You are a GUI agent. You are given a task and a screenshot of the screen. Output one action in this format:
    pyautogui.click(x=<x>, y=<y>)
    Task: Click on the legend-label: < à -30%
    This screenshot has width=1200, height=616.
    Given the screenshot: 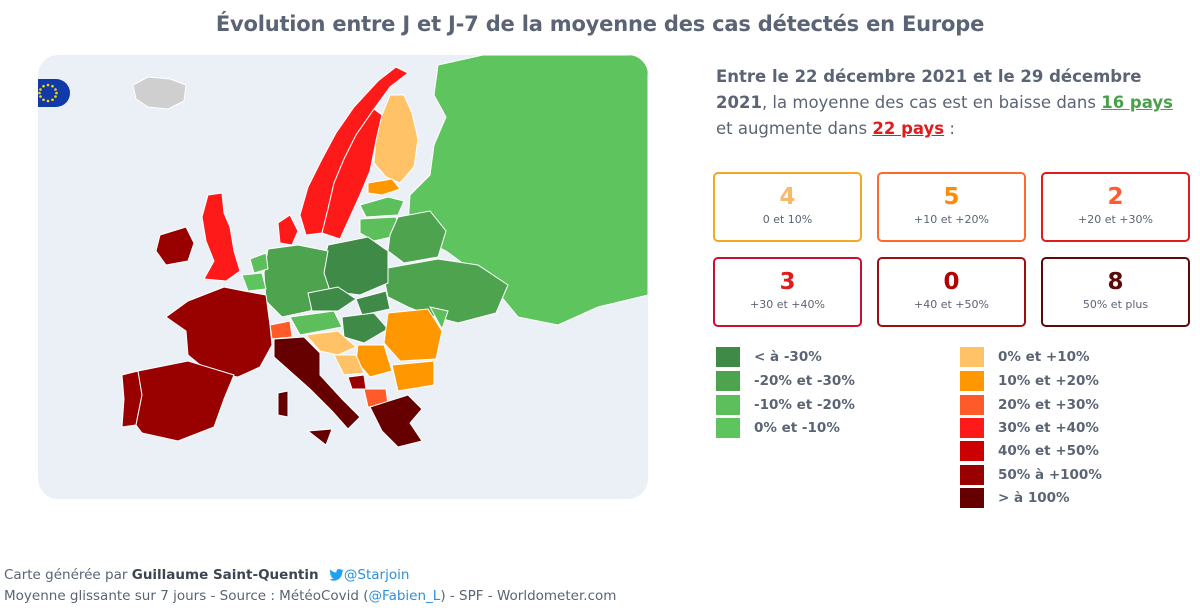 What is the action you would take?
    pyautogui.click(x=788, y=357)
    